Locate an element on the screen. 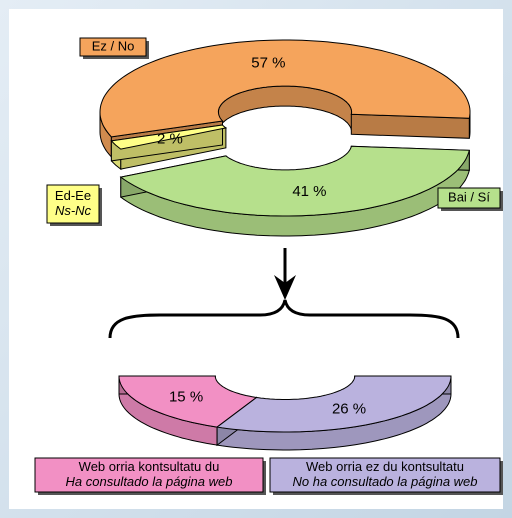  legend-label: Ez / No is located at coordinates (113, 45).